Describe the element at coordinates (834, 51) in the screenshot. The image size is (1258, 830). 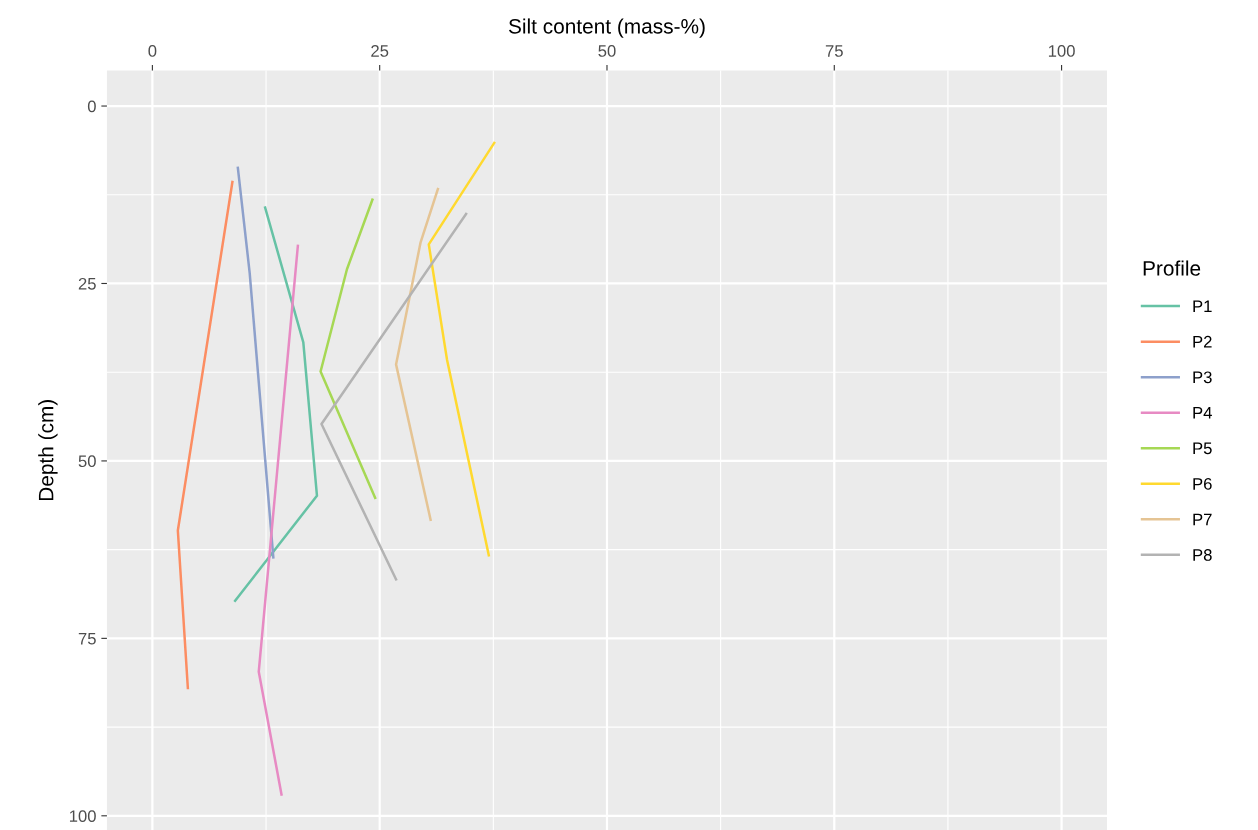
I see `x-tick-label: 75` at that location.